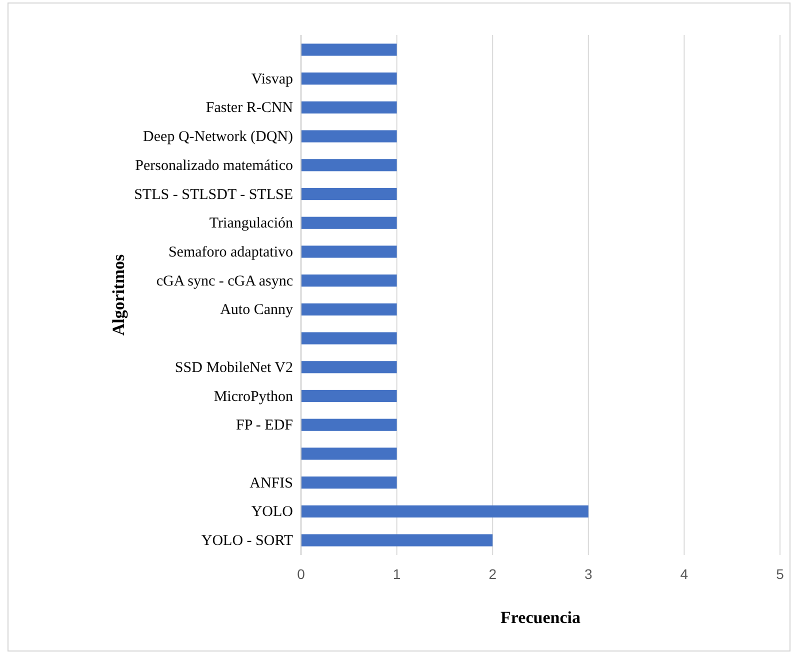  Describe the element at coordinates (272, 79) in the screenshot. I see `y-tick-label: Visvap` at that location.